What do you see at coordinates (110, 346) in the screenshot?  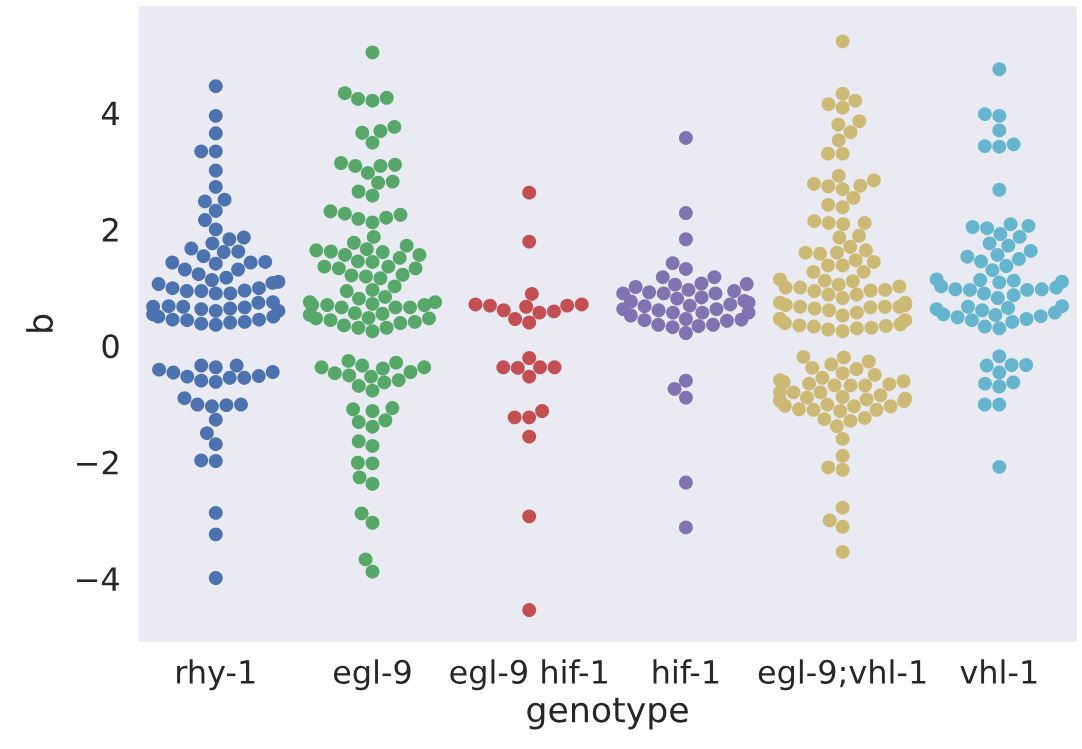 I see `y-tick-label: 0` at bounding box center [110, 346].